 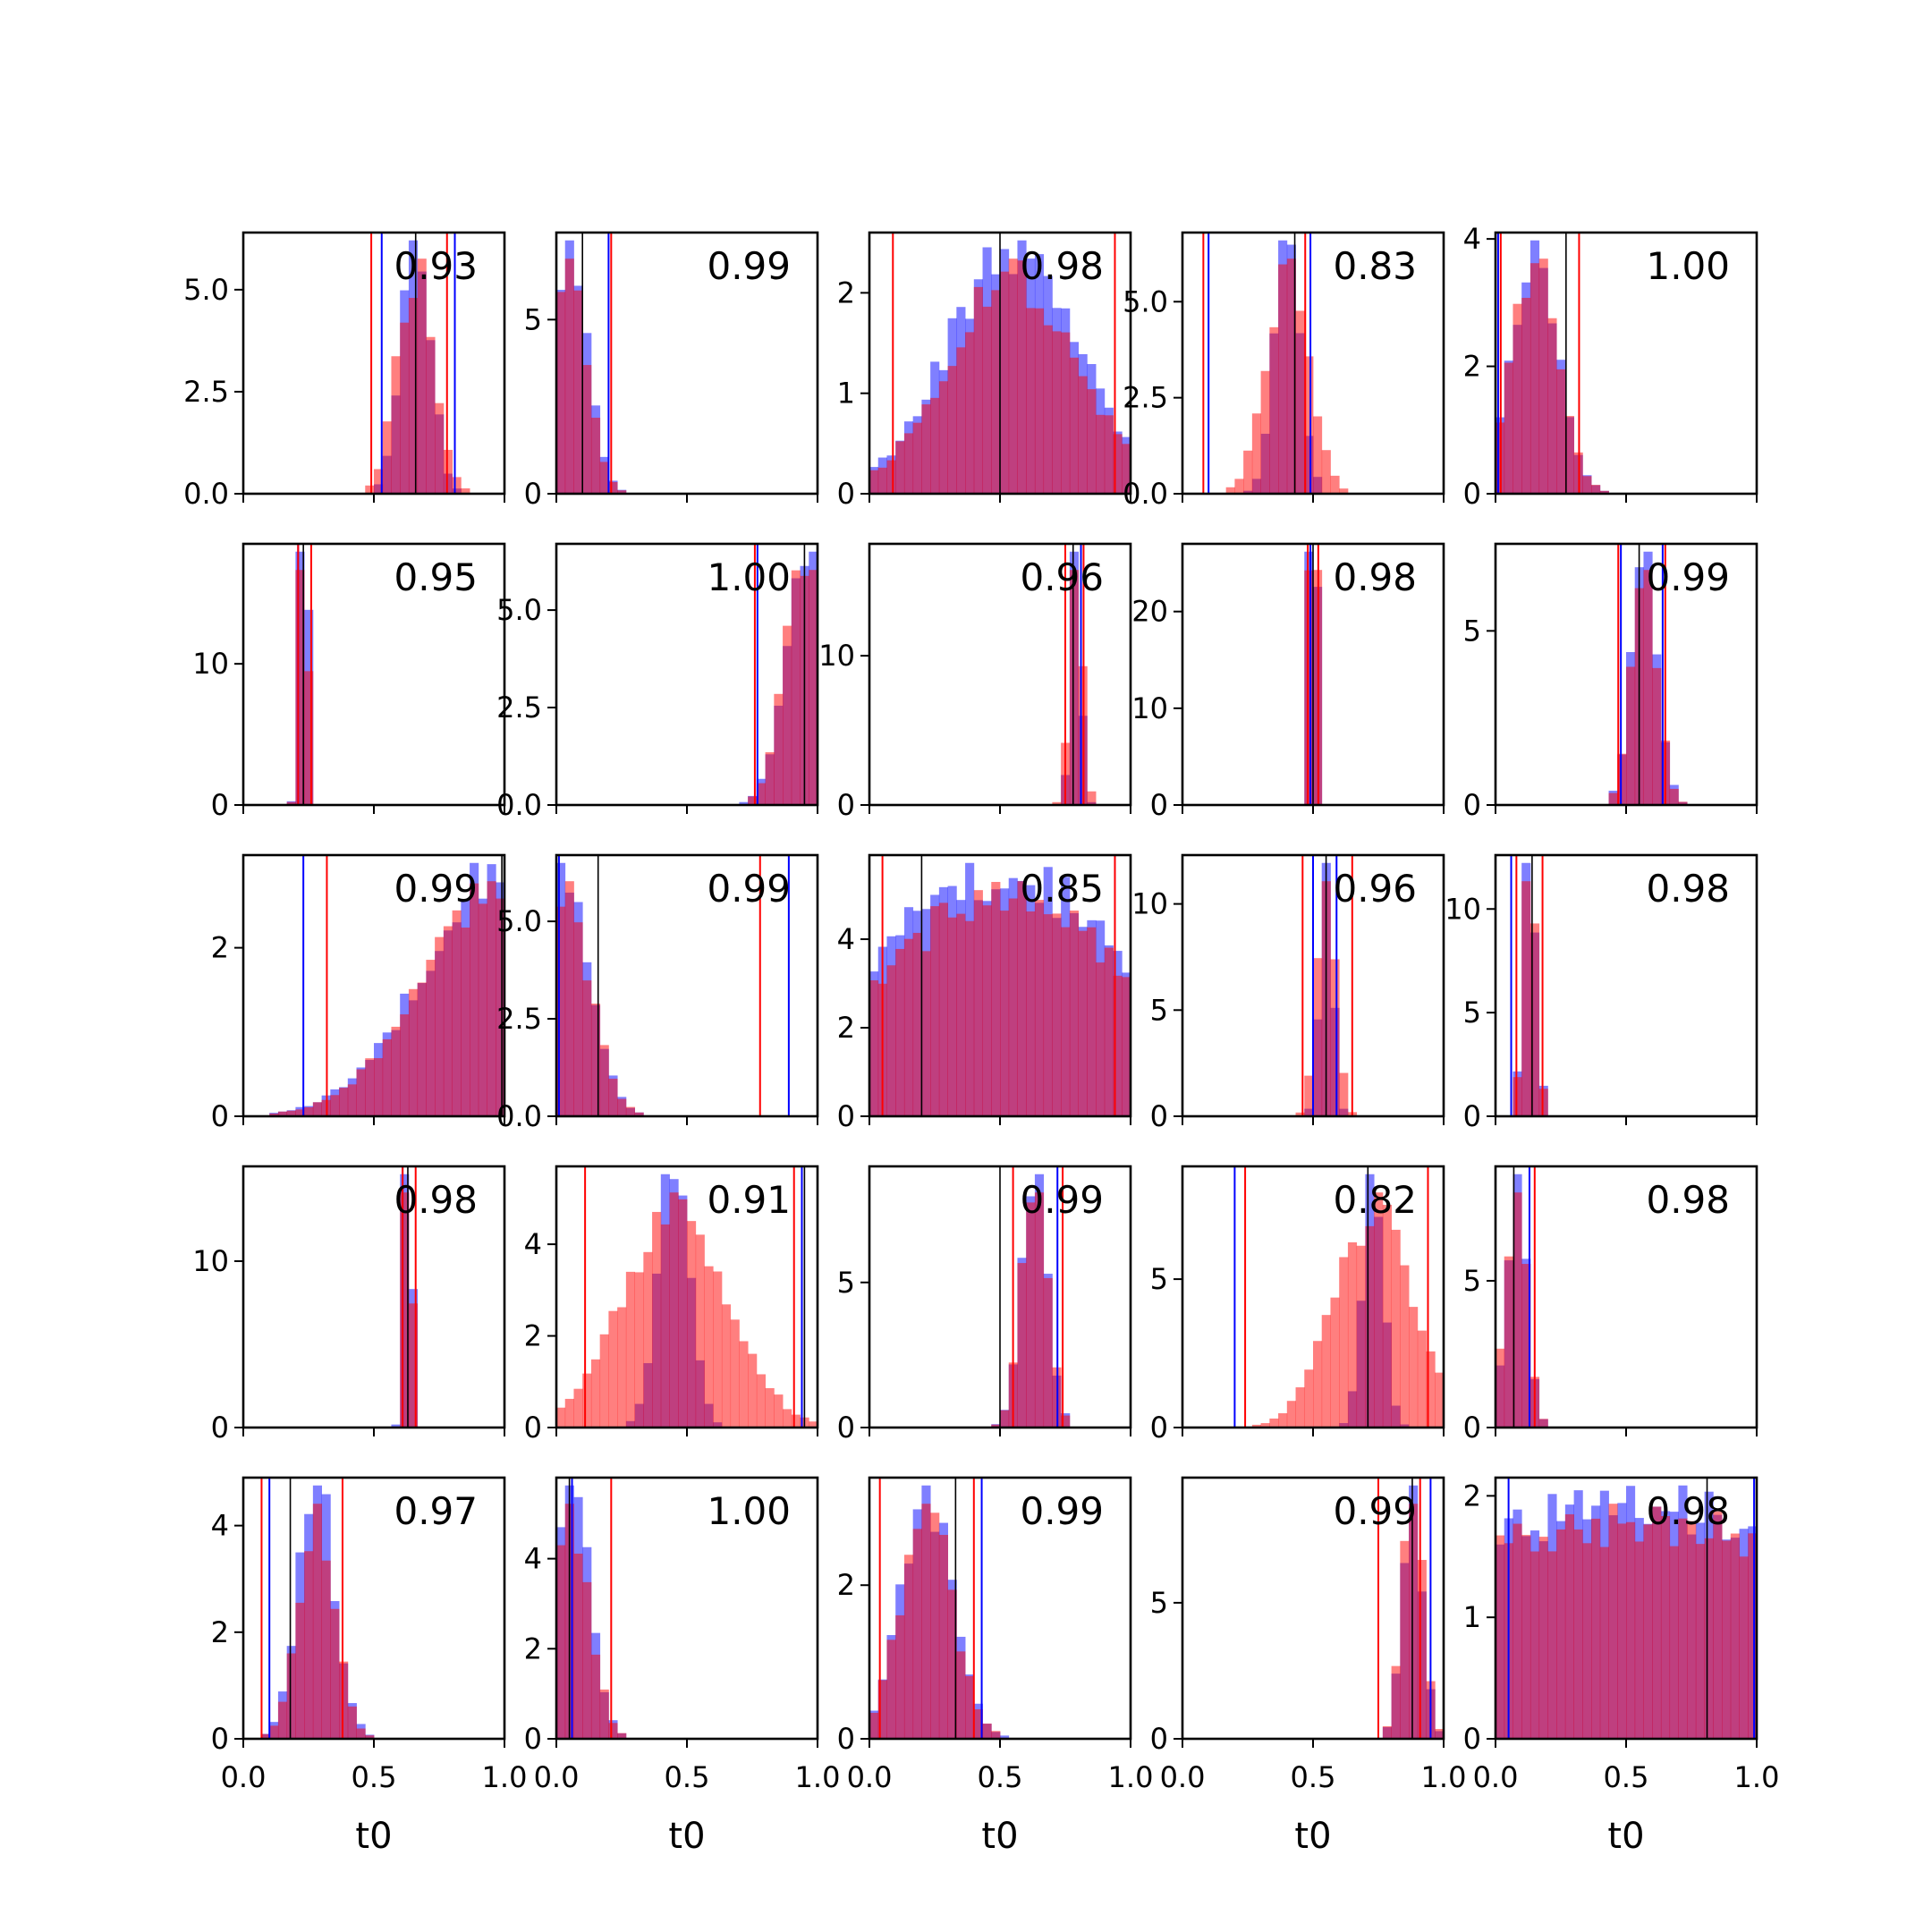 I want to click on x-tick-label: 0.0, so click(x=870, y=1777).